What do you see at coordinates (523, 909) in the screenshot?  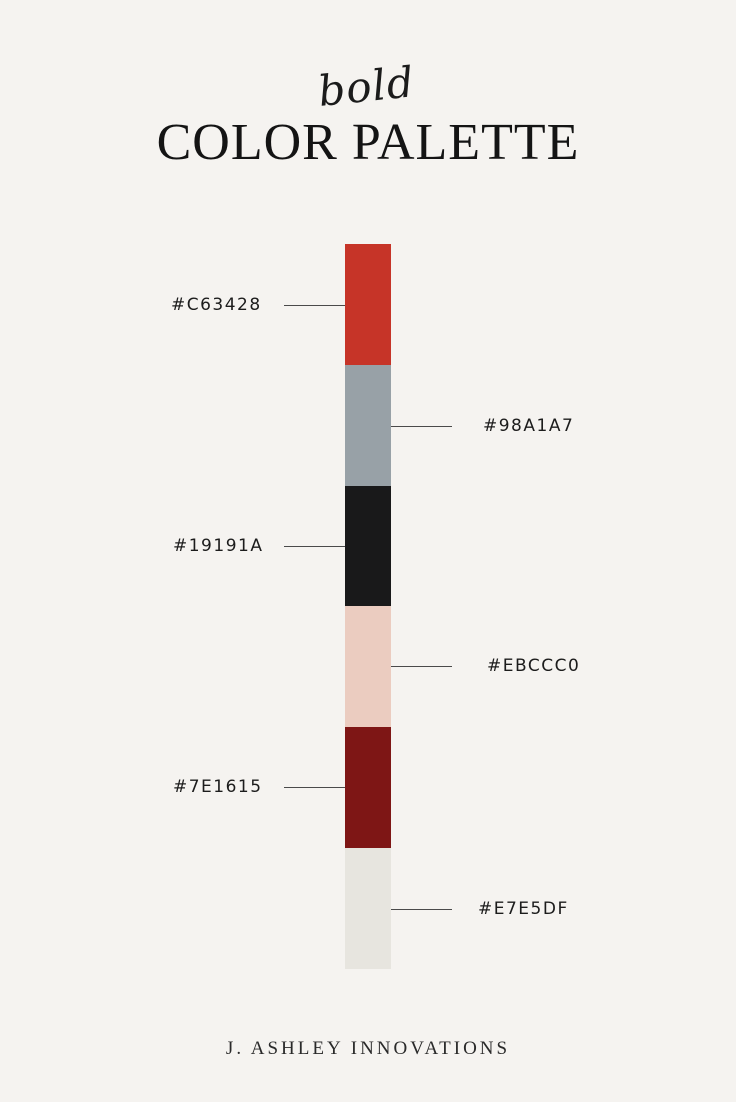 I see `hex-label-6: #E7E5DF` at bounding box center [523, 909].